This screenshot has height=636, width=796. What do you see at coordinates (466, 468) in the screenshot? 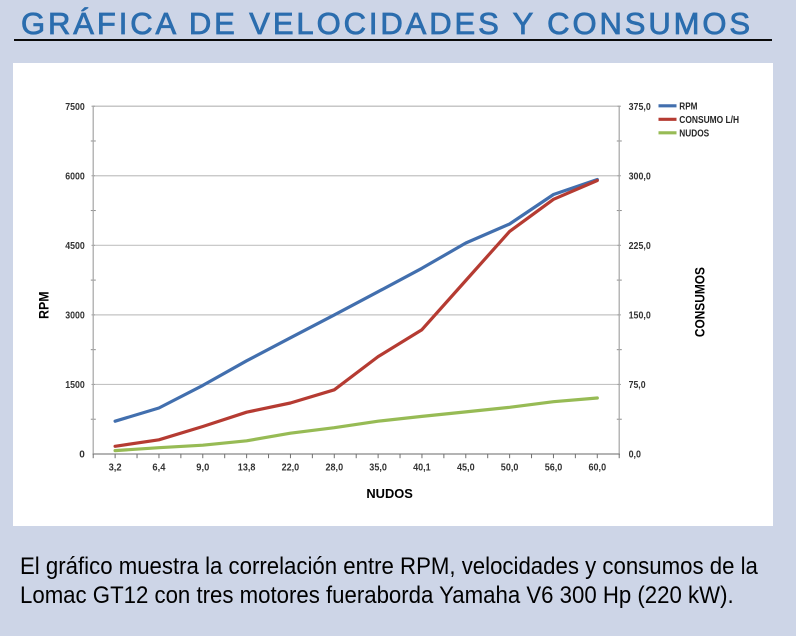
I see `svg-text: 45,0` at bounding box center [466, 468].